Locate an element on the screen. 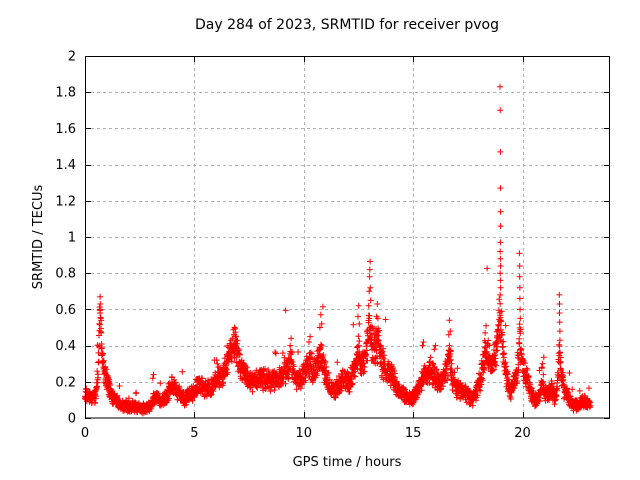  y-tick-label: 0.2 is located at coordinates (65, 382).